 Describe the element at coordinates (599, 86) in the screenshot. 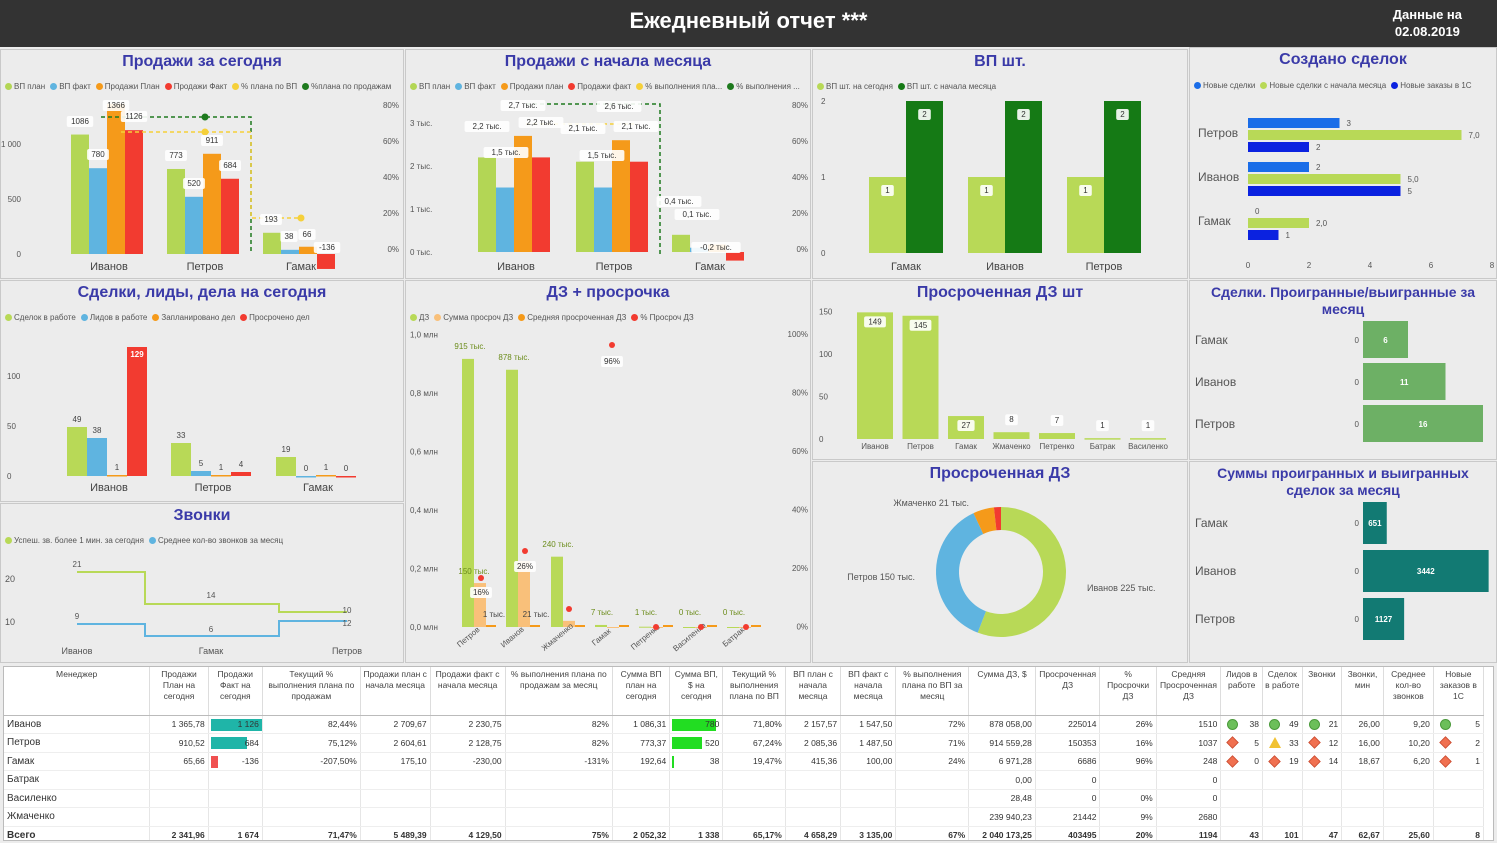

I see `legend-item: Продажи факт` at that location.